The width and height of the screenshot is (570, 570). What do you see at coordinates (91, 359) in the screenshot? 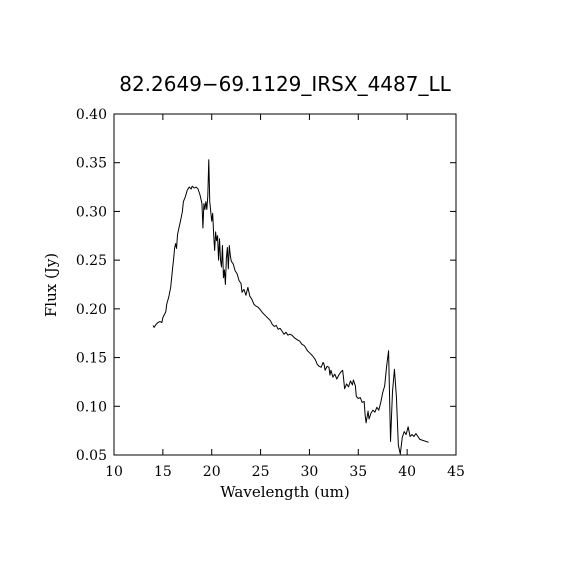
I see `y-tick-label: 0.15` at bounding box center [91, 359].